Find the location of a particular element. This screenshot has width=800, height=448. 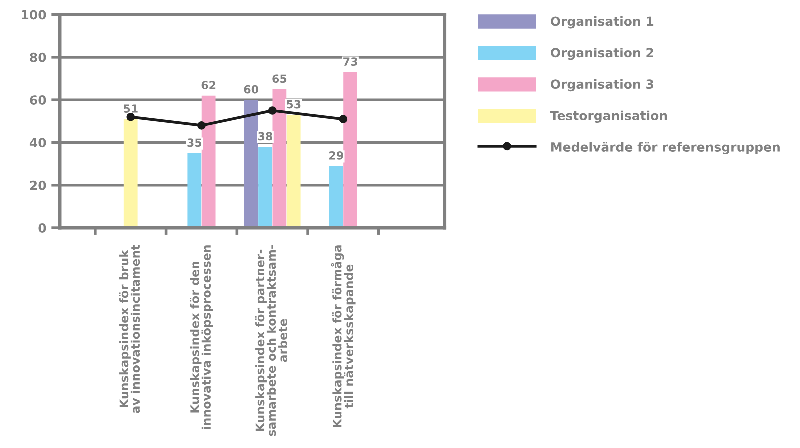

legend-label: Medelvärde för referensgruppen is located at coordinates (666, 148).